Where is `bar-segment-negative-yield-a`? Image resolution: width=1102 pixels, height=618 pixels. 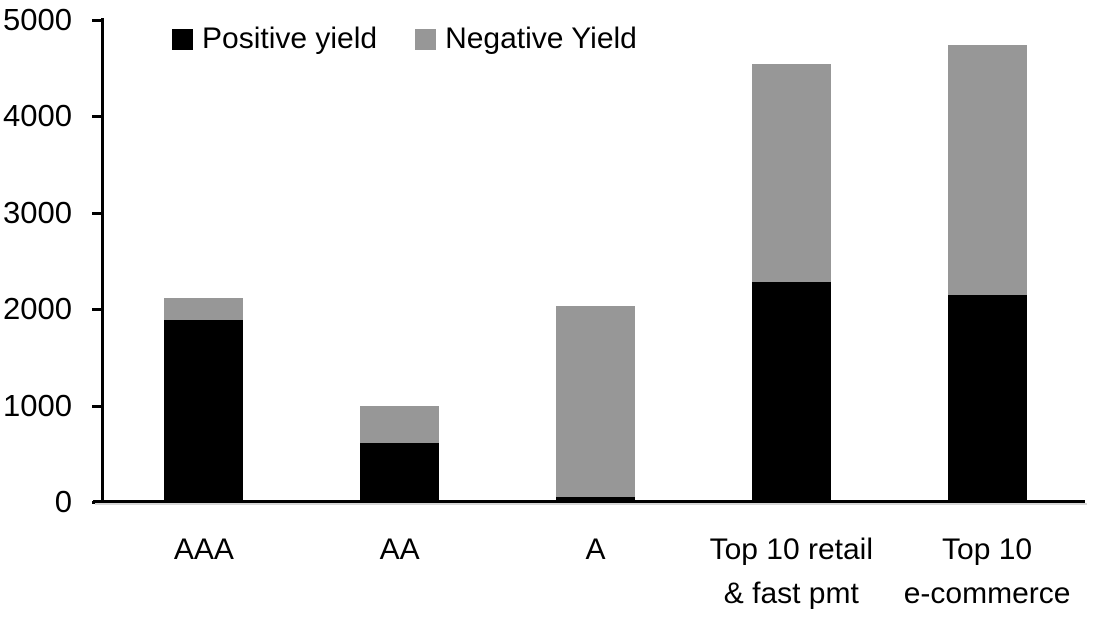 bar-segment-negative-yield-a is located at coordinates (595, 402).